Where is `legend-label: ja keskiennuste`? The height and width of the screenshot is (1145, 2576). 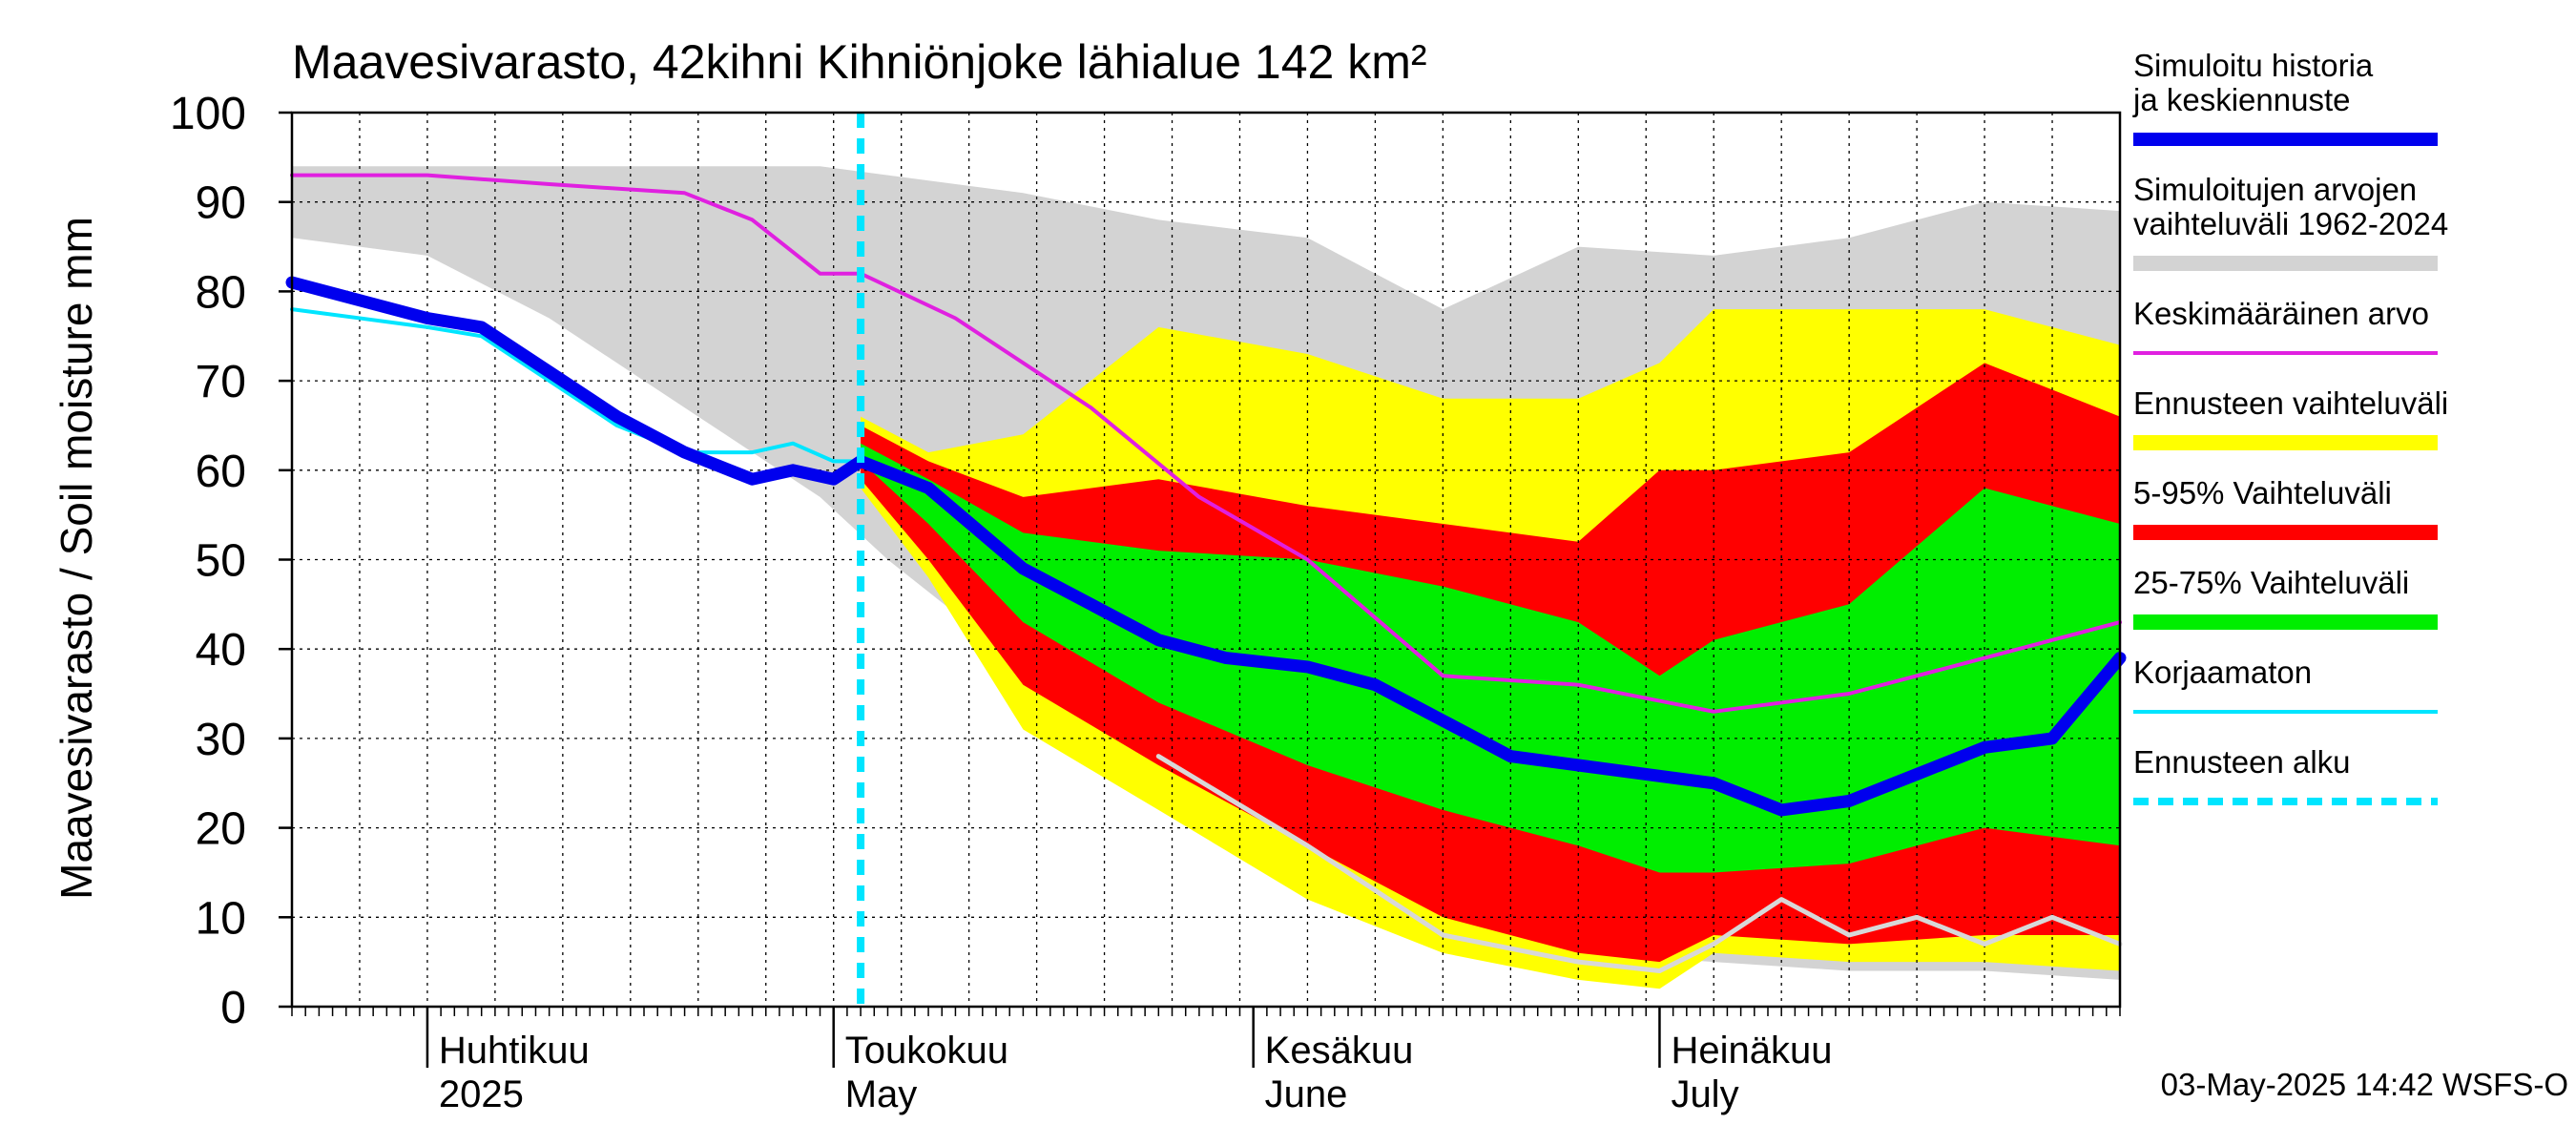 legend-label: ja keskiennuste is located at coordinates (2241, 99).